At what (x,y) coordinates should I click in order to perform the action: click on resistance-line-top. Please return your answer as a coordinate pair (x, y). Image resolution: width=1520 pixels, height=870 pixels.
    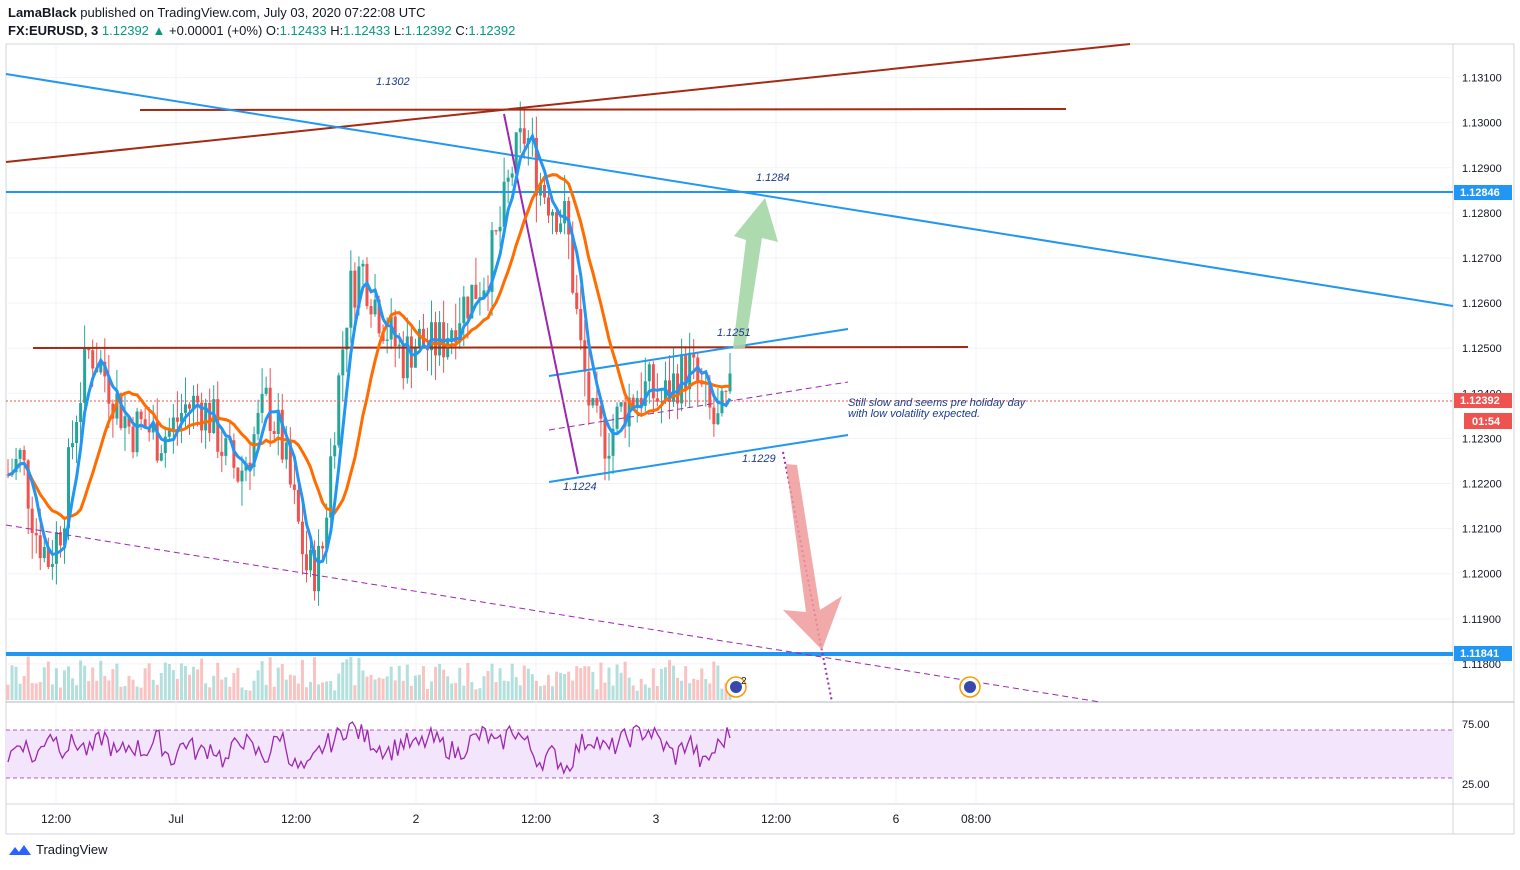
    Looking at the image, I should click on (603, 109).